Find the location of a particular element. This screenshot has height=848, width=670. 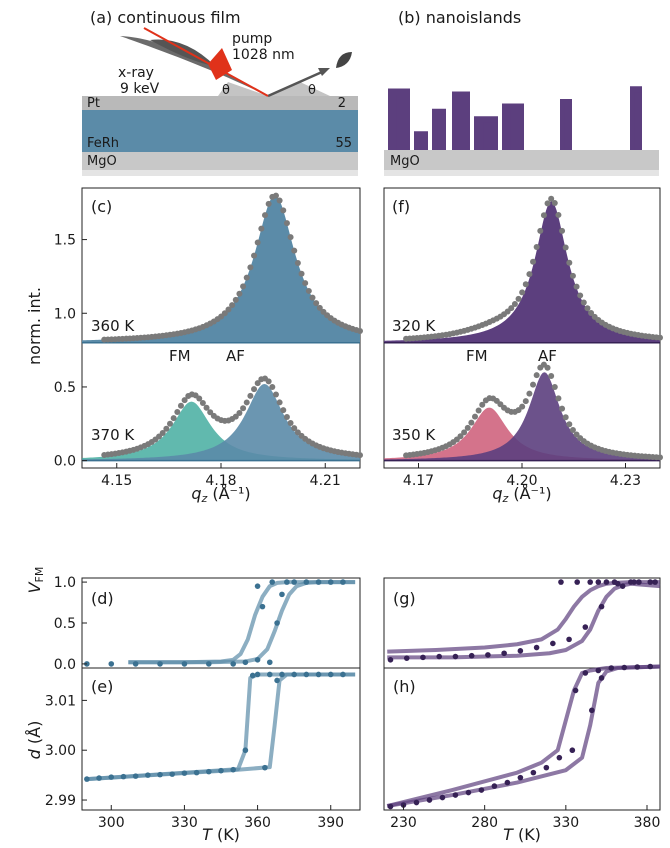

panel-a-title: (a) continuous film is located at coordinates (165, 17).